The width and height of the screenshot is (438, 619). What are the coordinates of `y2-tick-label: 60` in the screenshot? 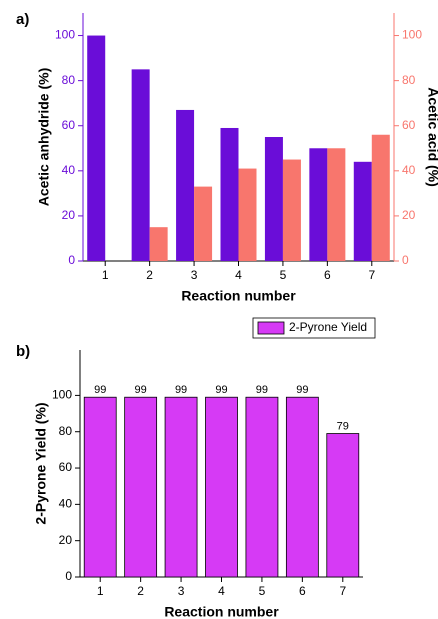 It's located at (409, 125).